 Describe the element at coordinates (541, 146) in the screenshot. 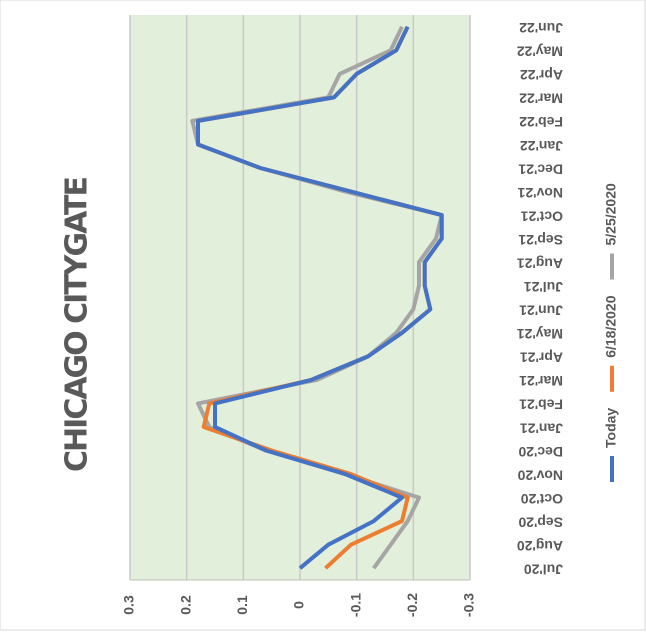

I see `x-tick-label: Jan'22` at that location.